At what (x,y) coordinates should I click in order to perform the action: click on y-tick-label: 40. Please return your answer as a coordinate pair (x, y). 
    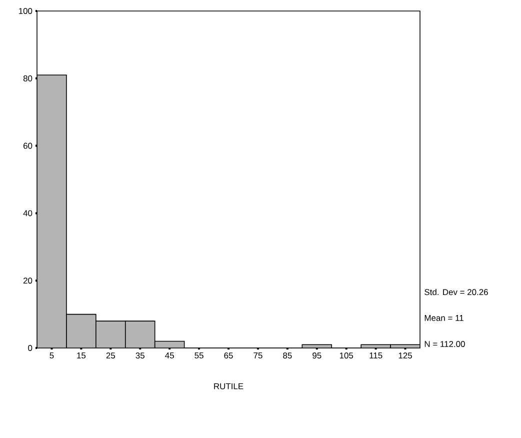
    Looking at the image, I should click on (27, 213).